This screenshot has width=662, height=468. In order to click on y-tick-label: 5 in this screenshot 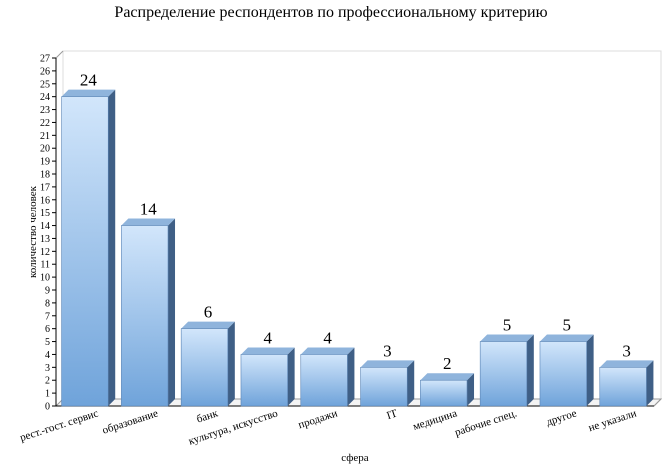, I will do `click(47, 342)`.